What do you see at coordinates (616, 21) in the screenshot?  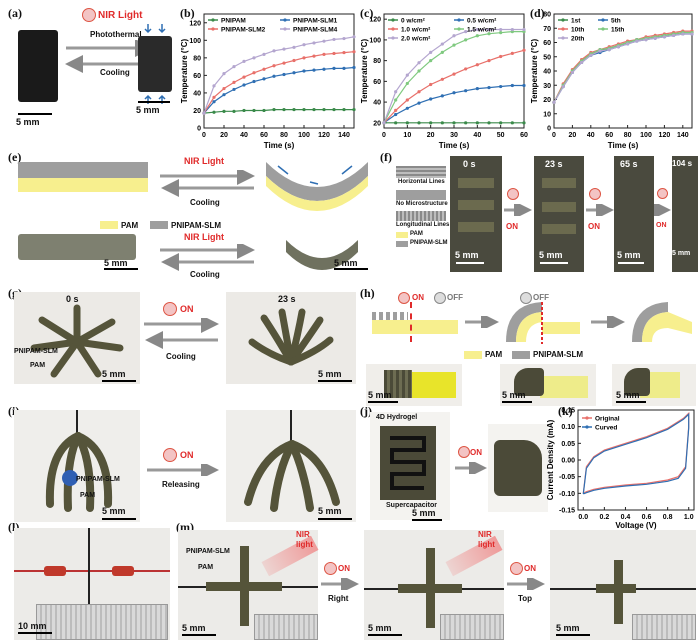 I see `legend-entry-1: 5th` at bounding box center [616, 21].